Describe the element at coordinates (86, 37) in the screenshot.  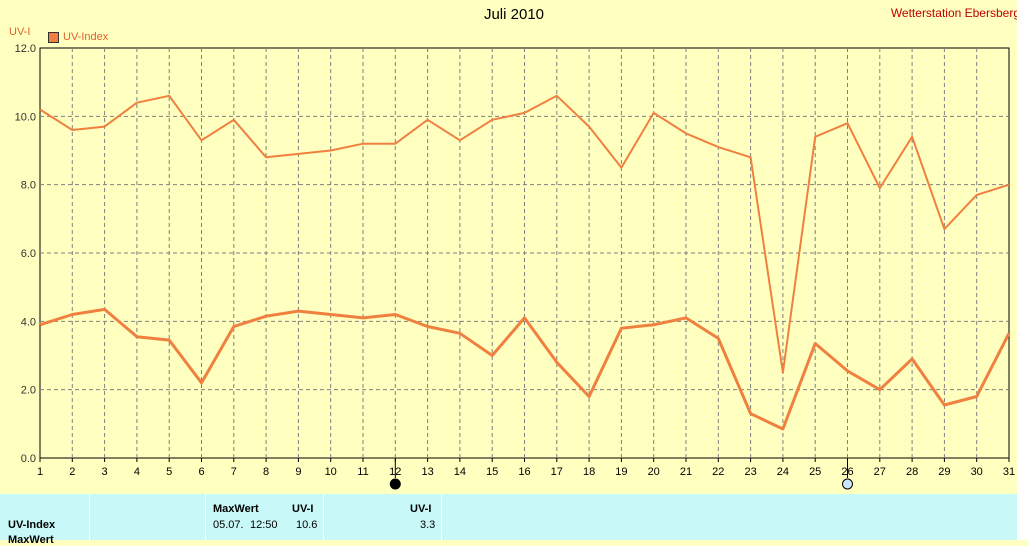
I see `legend-label: UV-Index` at that location.